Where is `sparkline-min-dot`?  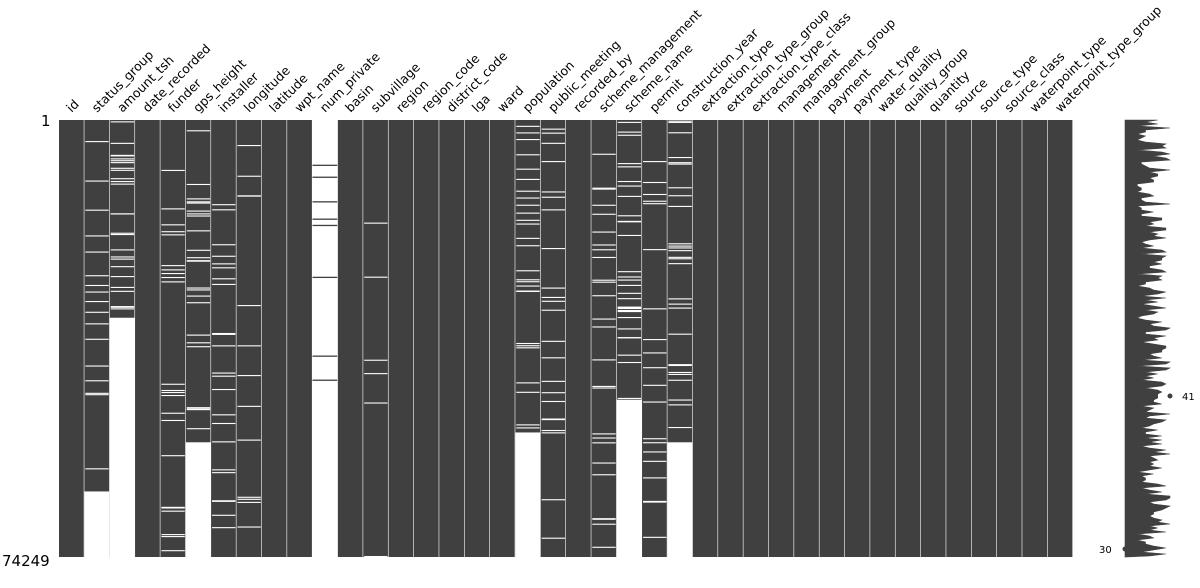
sparkline-min-dot is located at coordinates (1125, 549).